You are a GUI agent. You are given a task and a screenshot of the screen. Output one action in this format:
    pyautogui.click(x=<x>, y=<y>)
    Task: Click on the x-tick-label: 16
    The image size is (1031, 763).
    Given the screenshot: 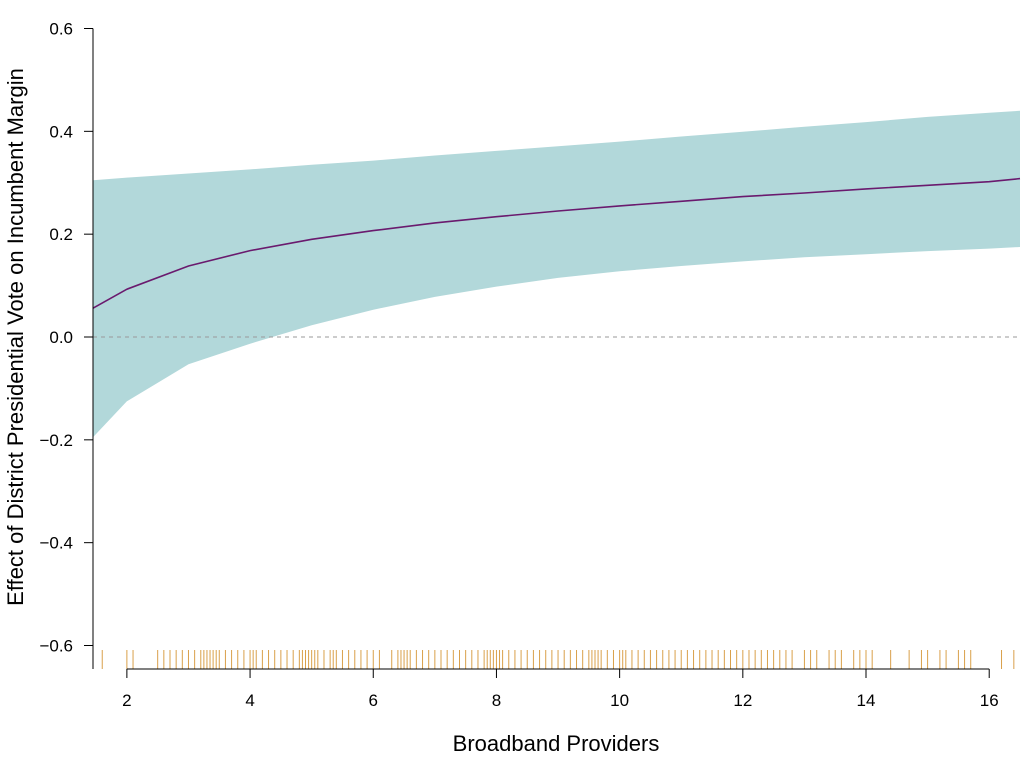 What is the action you would take?
    pyautogui.click(x=989, y=700)
    